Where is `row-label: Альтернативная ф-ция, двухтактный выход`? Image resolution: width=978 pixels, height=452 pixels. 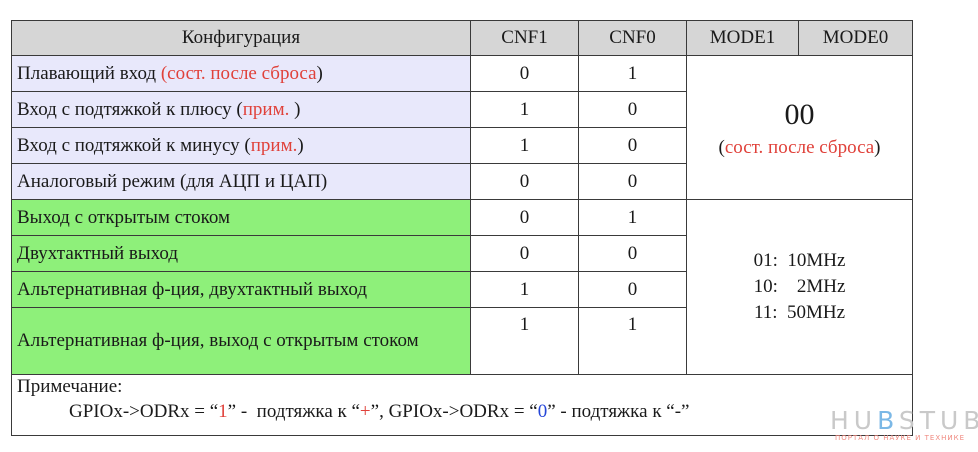 row-label: Альтернативная ф-ция, двухтактный выход is located at coordinates (241, 289).